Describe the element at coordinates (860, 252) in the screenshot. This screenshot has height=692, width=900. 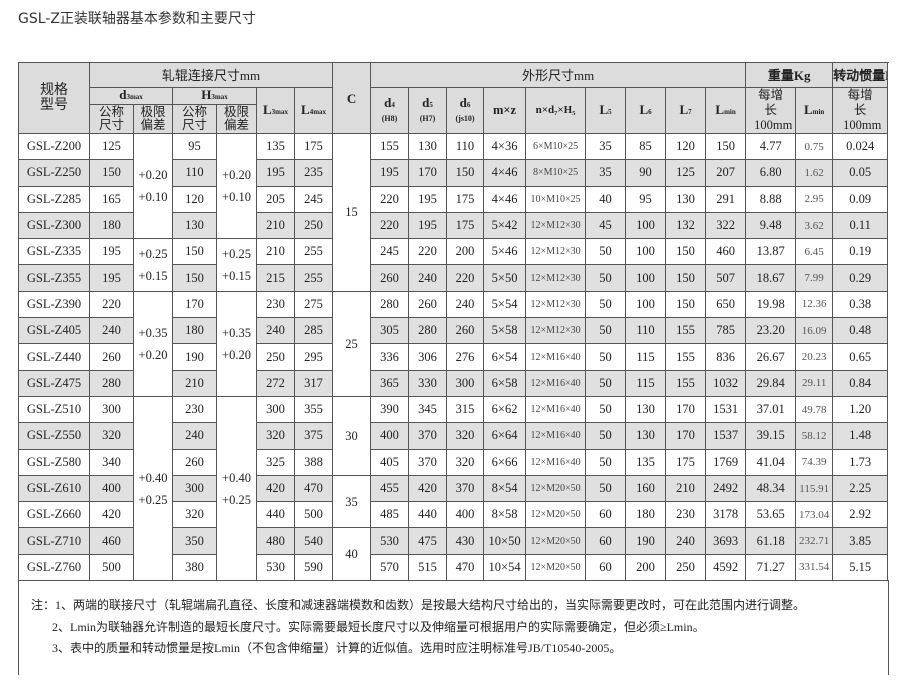
I see `cell-inertia-per100: 0.19` at that location.